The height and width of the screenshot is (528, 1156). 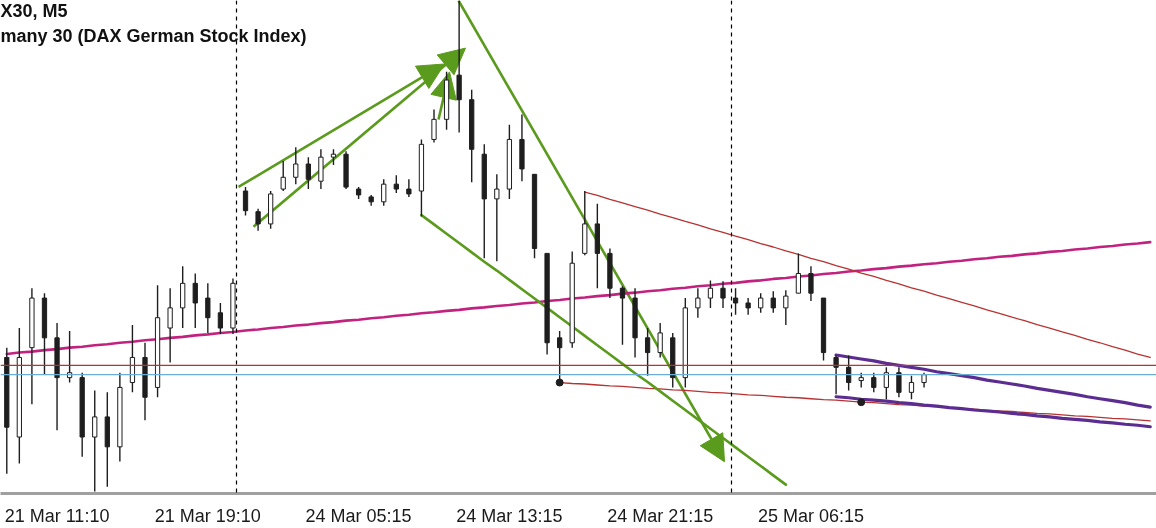 What do you see at coordinates (207, 515) in the screenshot?
I see `x-tick-label: 21 Mar 19:10` at bounding box center [207, 515].